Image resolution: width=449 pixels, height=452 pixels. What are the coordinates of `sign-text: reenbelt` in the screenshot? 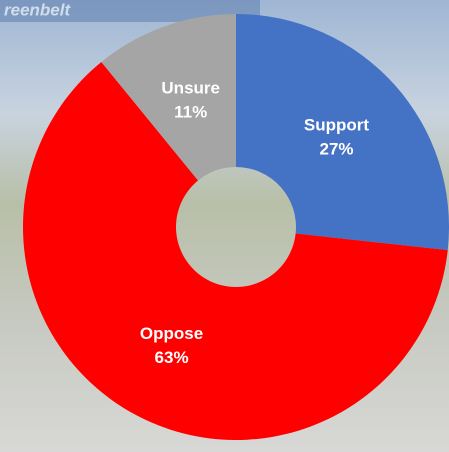 It's located at (37, 9).